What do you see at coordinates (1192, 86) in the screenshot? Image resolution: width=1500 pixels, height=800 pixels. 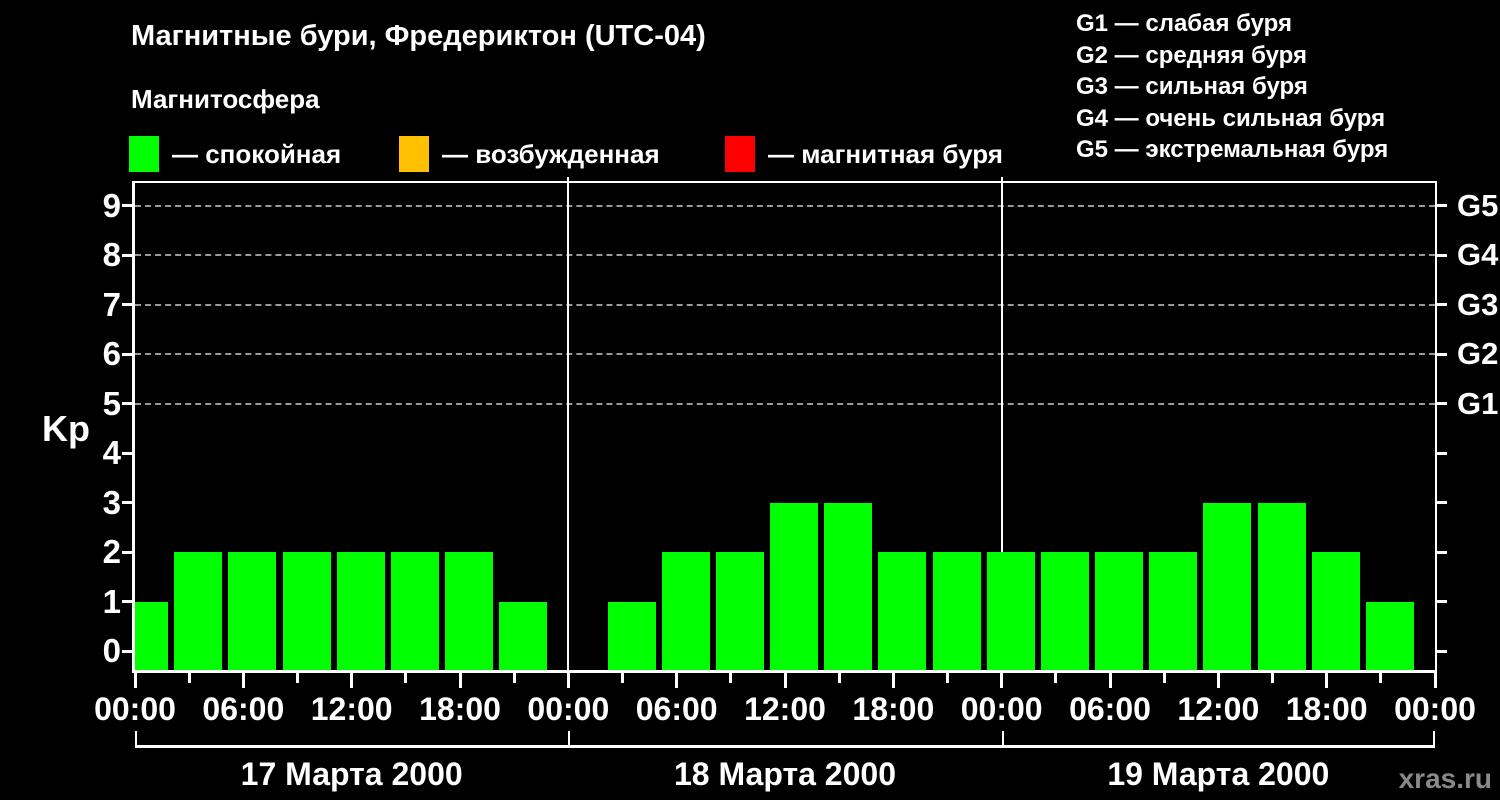 I see `g3-legend-line: G3 — сильная буря` at bounding box center [1192, 86].